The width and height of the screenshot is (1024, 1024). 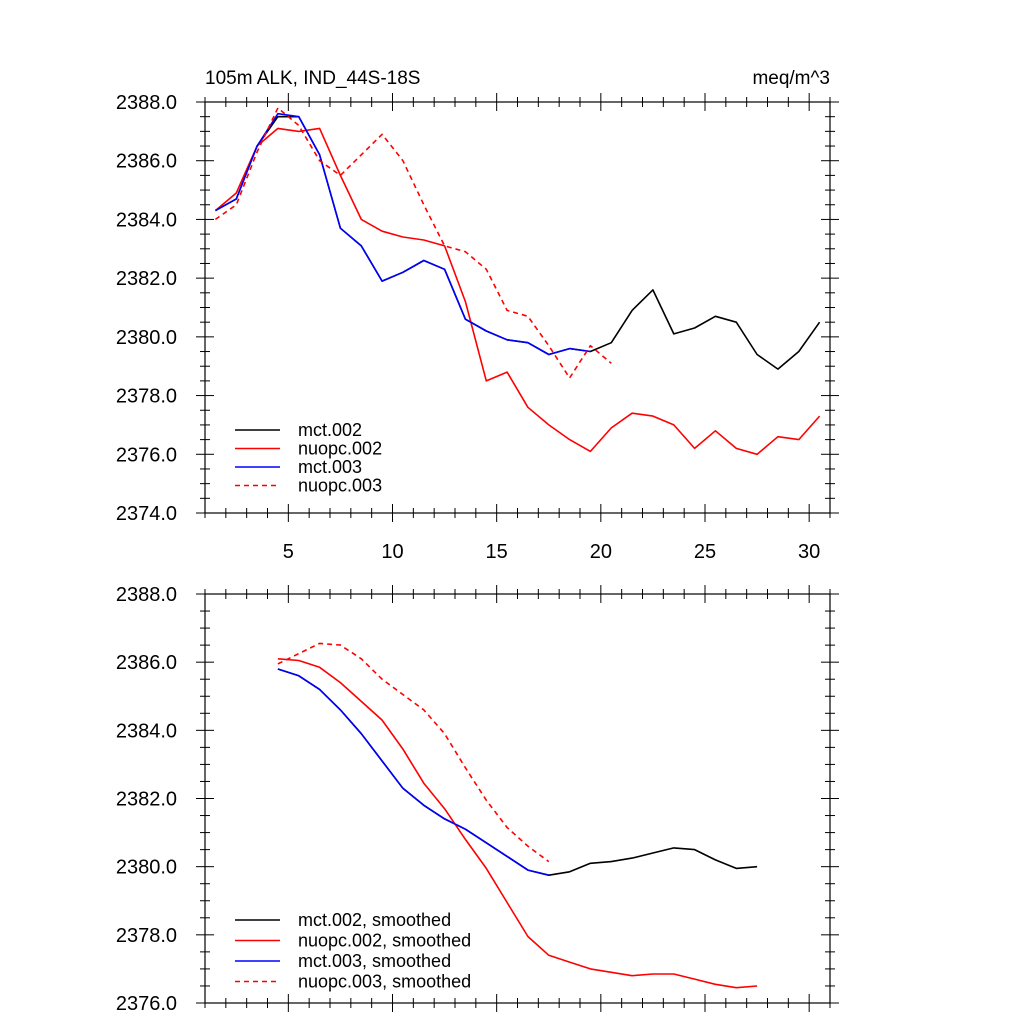 I want to click on legend-label: mct.003, smoothed, so click(x=374, y=961).